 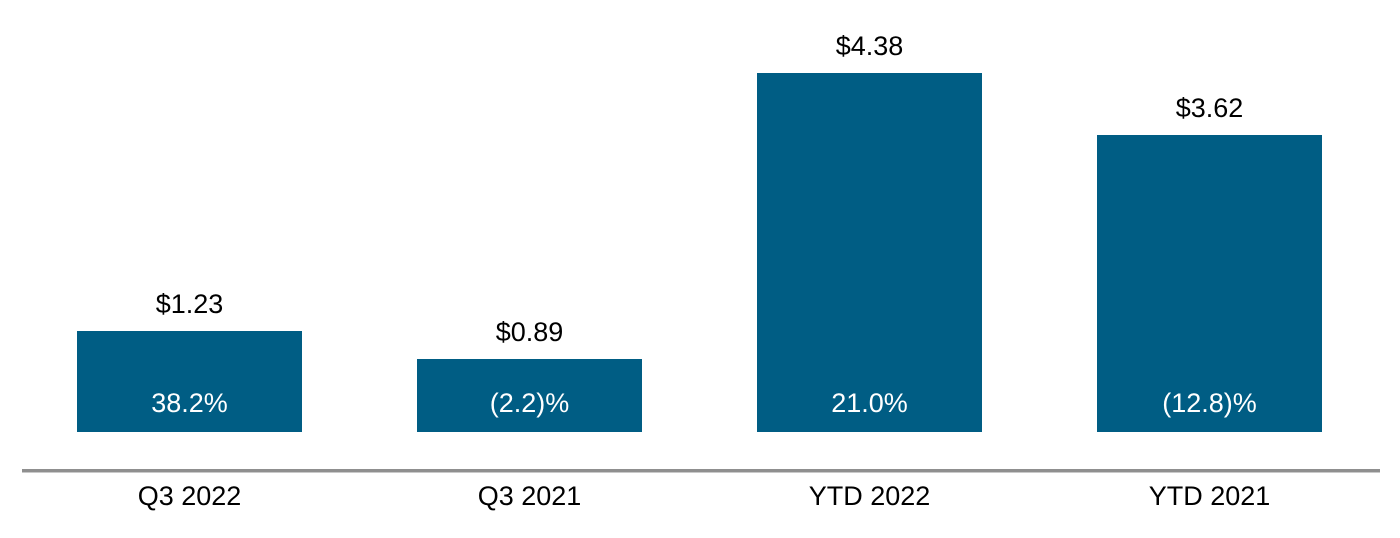 I want to click on bar-q3-2022: 38.2%, so click(x=189, y=381).